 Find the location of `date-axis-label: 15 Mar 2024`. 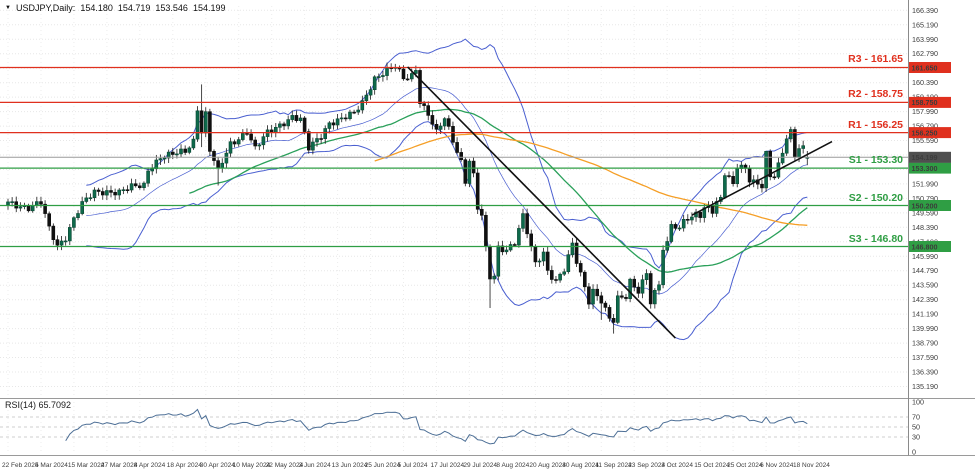

date-axis-label: 15 Mar 2024 is located at coordinates (86, 465).